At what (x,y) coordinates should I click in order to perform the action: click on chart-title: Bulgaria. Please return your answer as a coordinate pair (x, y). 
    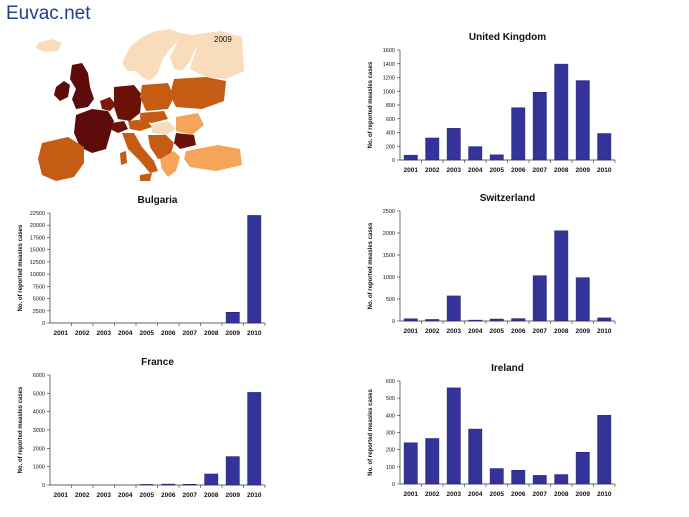
    Looking at the image, I should click on (157, 200).